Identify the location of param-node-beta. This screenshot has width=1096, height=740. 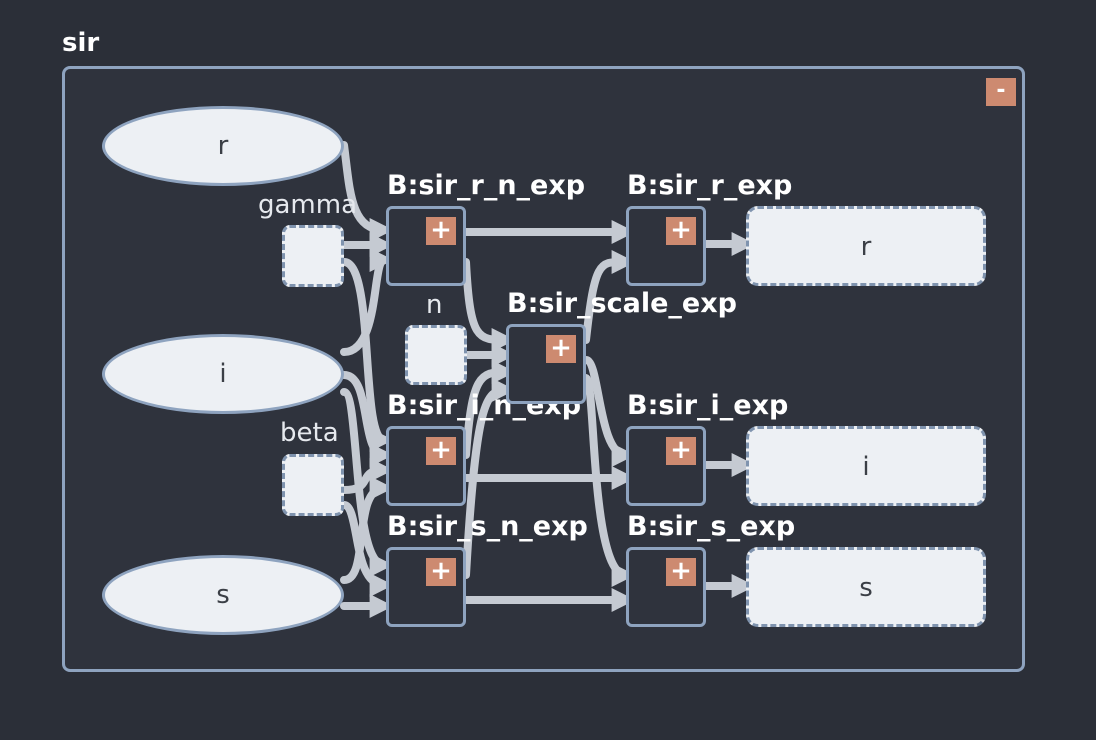
(313, 485).